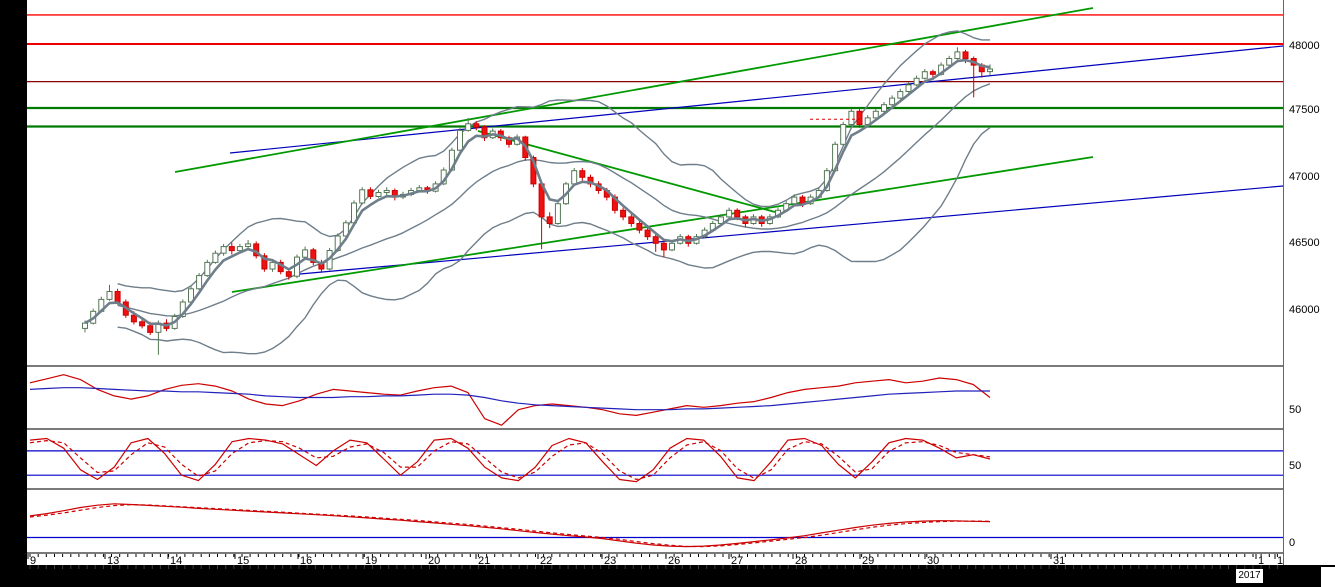 The width and height of the screenshot is (1335, 587). Describe the element at coordinates (653, 567) in the screenshot. I see `bottom-tick-row` at that location.